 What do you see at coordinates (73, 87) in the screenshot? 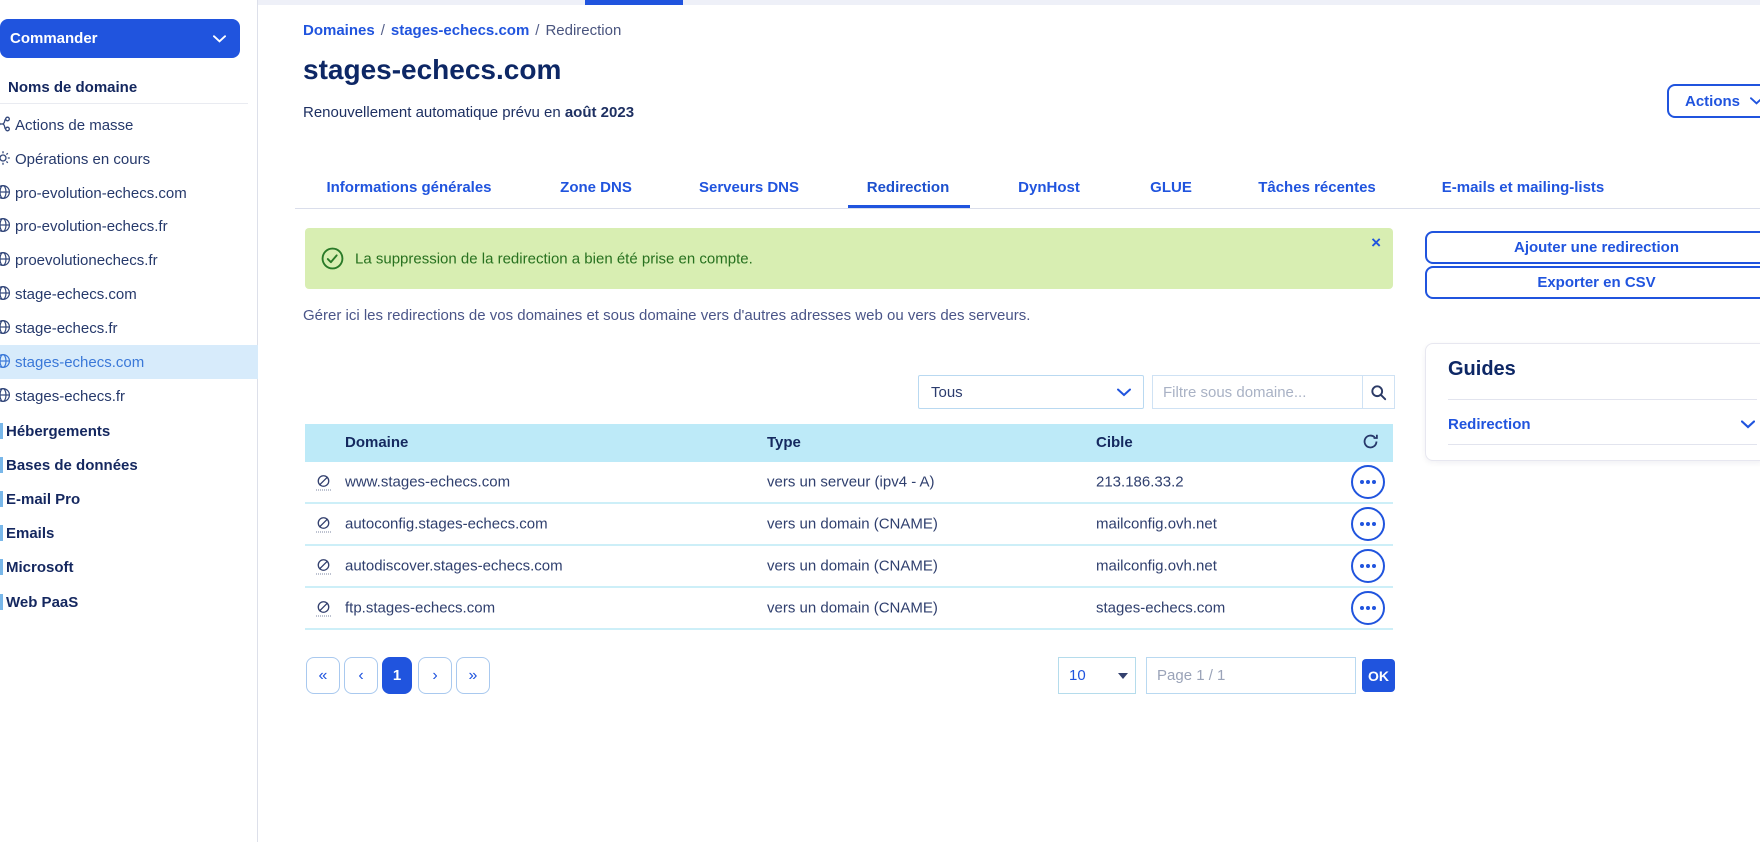
I see `sidebar-section-title: Noms de domaine` at bounding box center [73, 87].